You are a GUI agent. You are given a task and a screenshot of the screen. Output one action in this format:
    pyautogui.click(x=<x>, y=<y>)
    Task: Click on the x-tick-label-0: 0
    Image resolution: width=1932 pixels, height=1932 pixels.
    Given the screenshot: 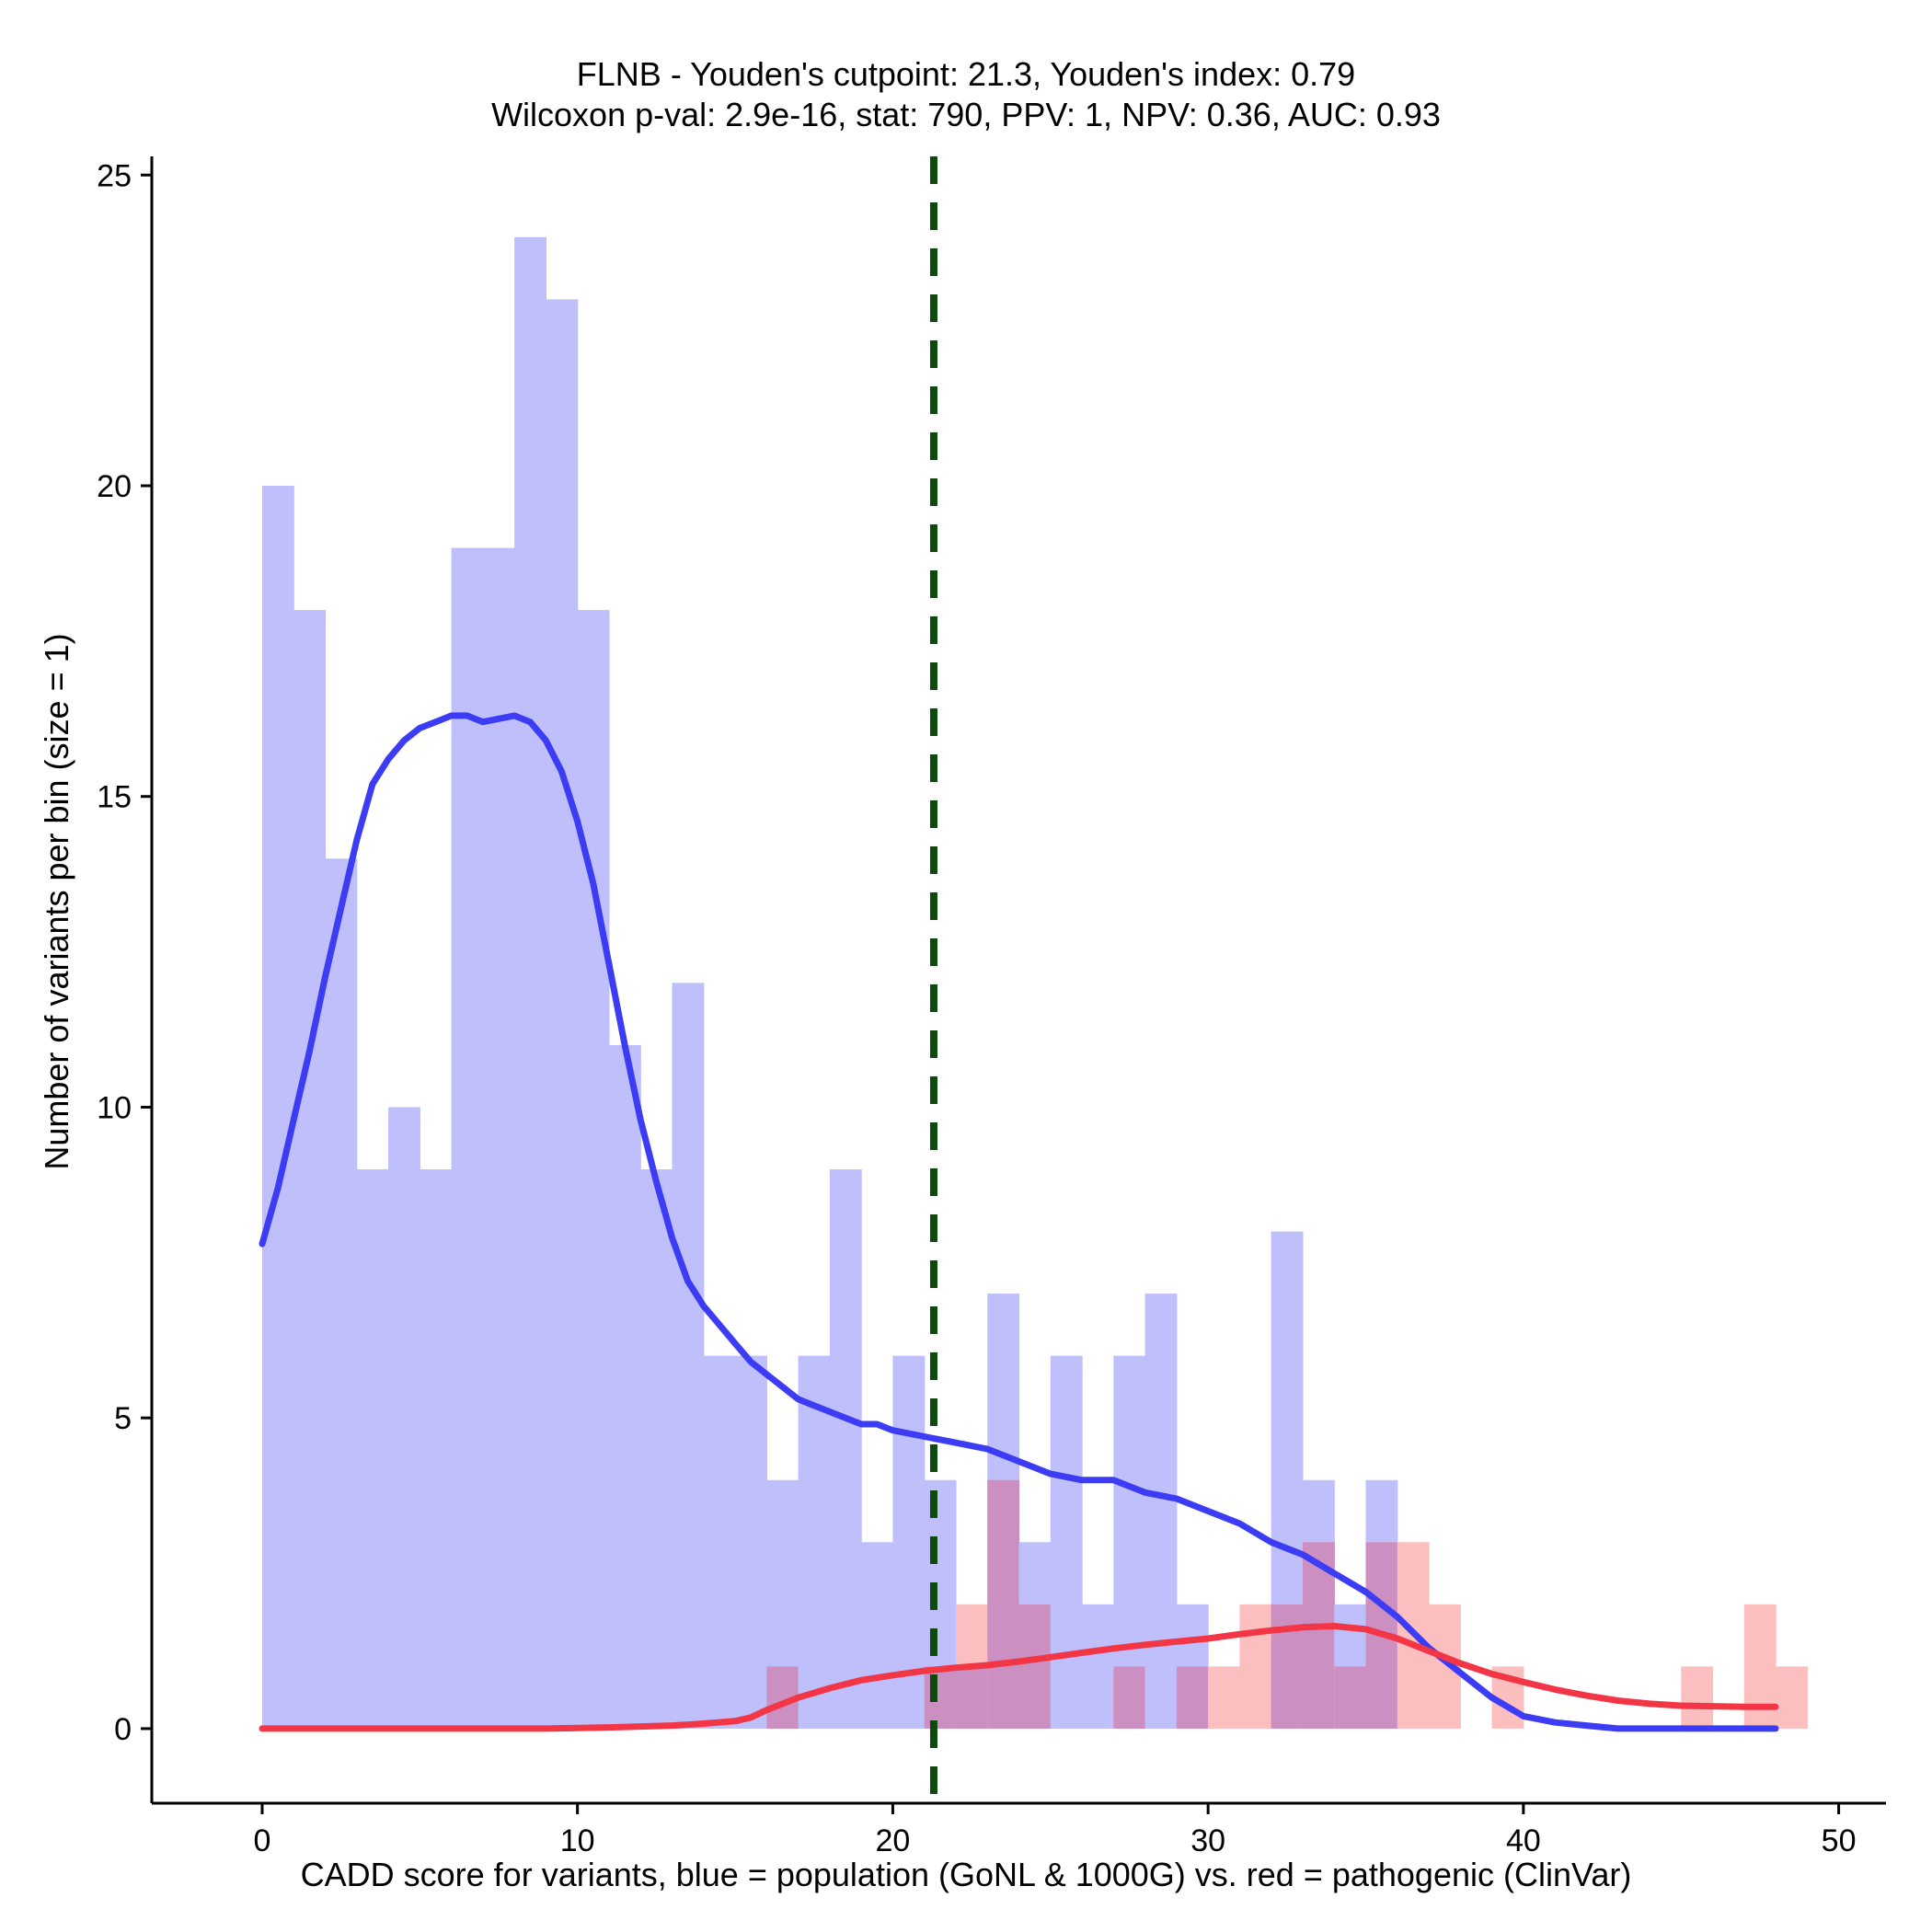 What is the action you would take?
    pyautogui.click(x=261, y=1840)
    